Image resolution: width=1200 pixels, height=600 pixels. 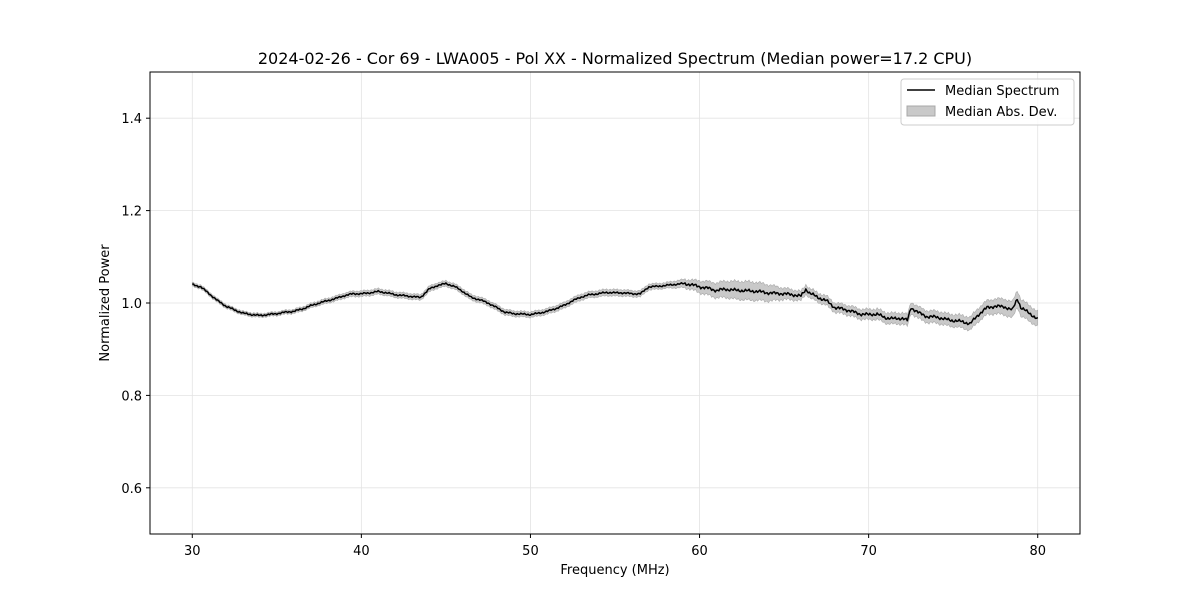 I want to click on x-tick-label: 70, so click(x=868, y=551).